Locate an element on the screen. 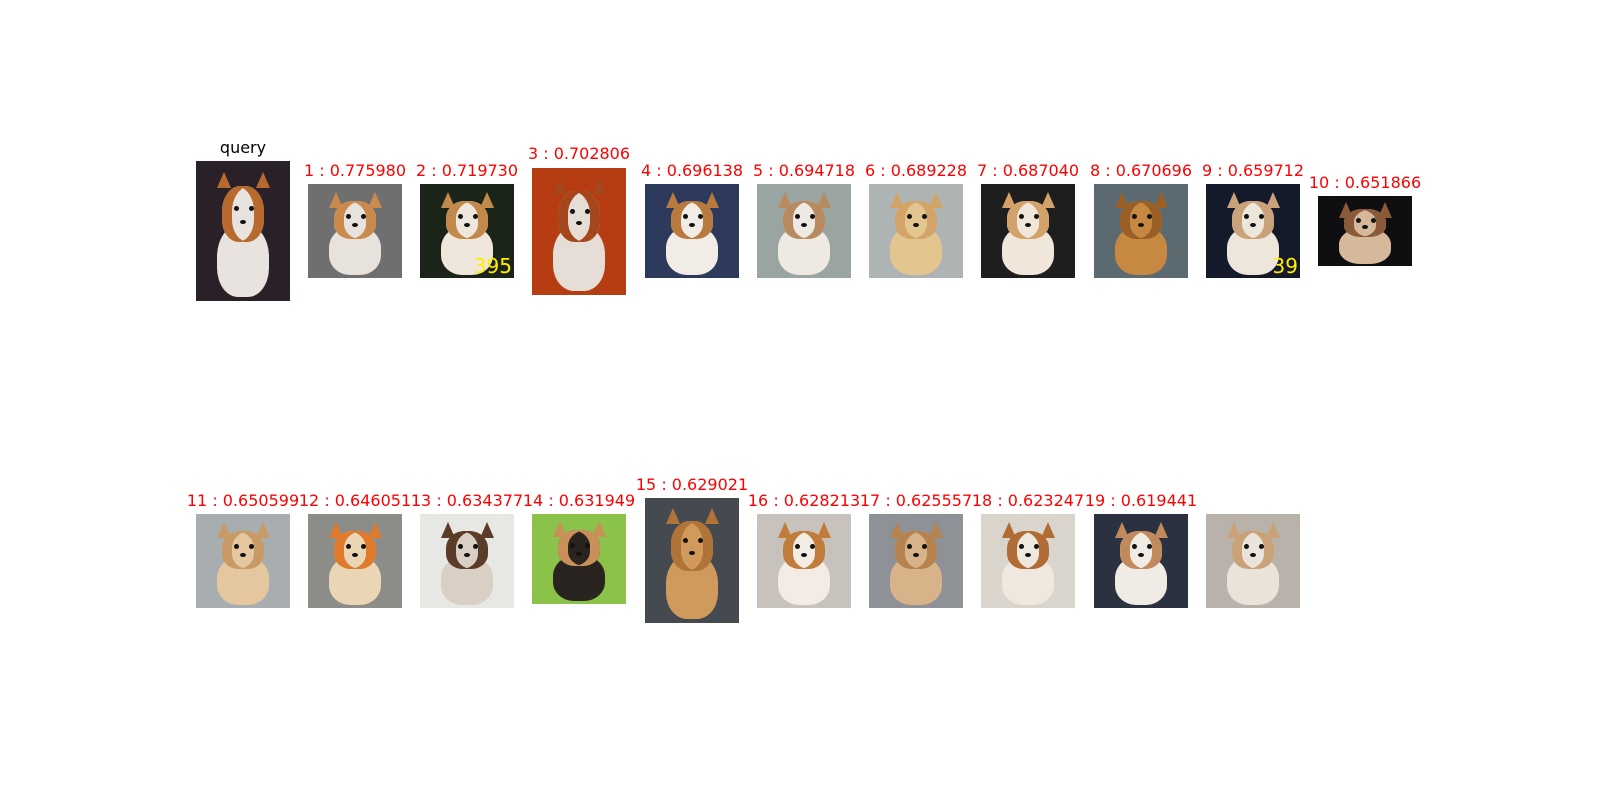  photo-stamp: 39 is located at coordinates (1285, 266).